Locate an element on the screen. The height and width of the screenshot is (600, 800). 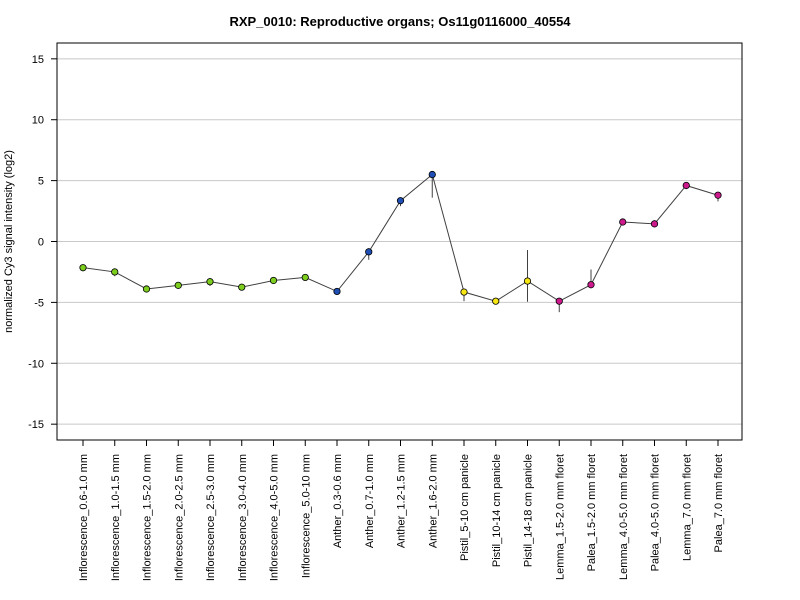
x-tick-label: Inflorescence_2.0-2.5 mm is located at coordinates (179, 517).